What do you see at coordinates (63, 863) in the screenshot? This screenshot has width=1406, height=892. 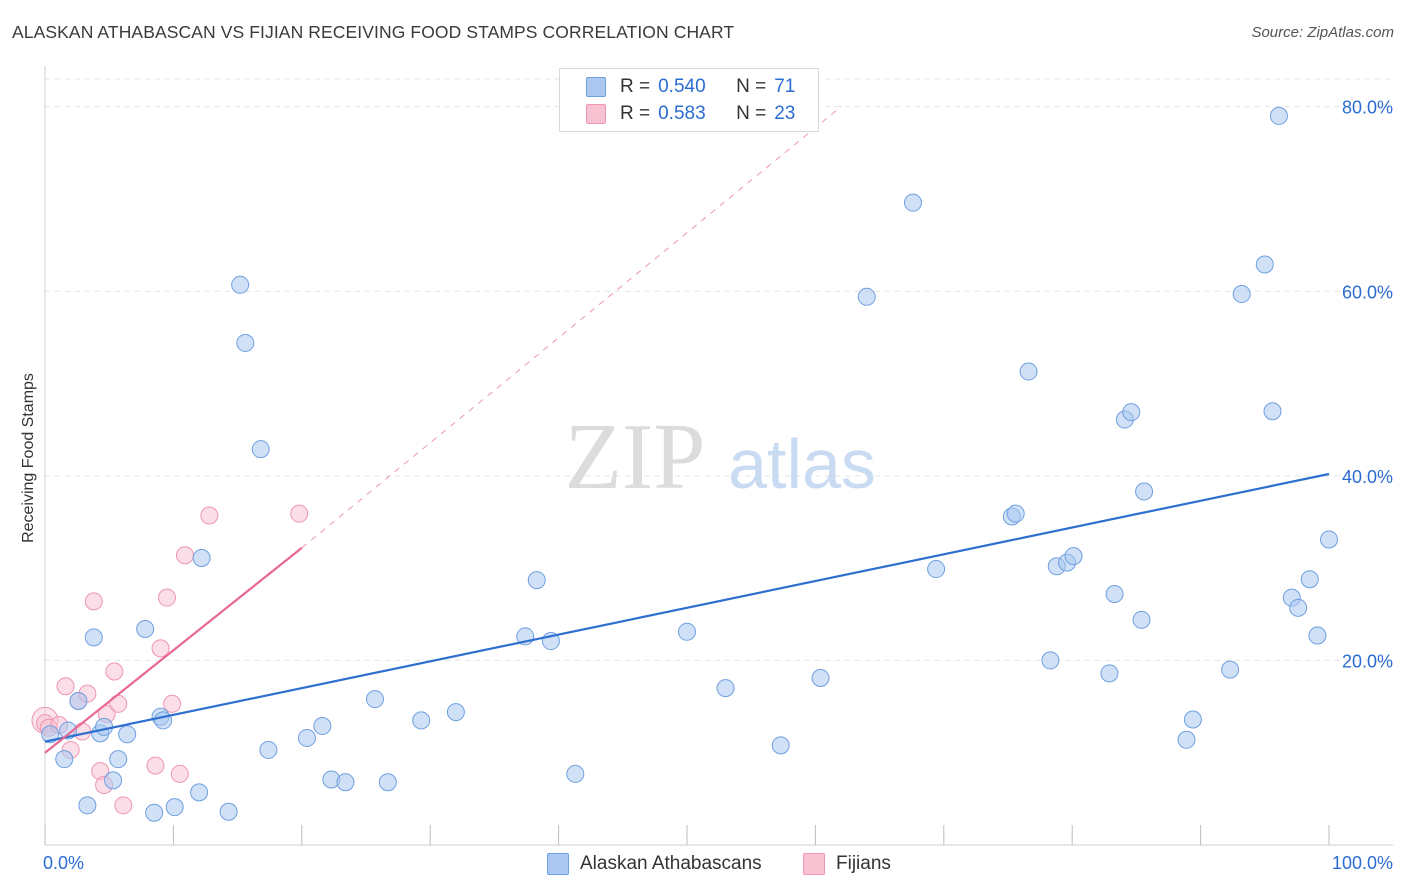 I see `x-tick-label-min: 0.0%` at bounding box center [63, 863].